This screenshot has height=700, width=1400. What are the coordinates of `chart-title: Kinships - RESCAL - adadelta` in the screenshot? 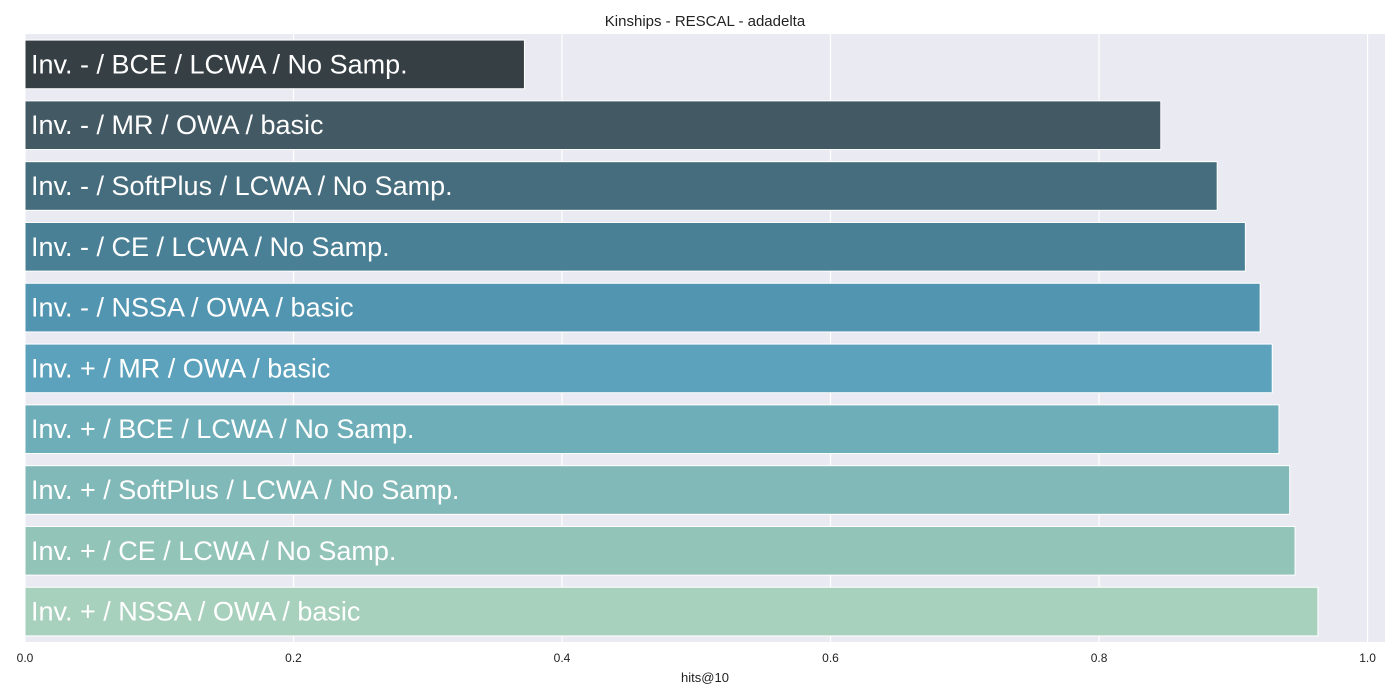 It's located at (705, 21).